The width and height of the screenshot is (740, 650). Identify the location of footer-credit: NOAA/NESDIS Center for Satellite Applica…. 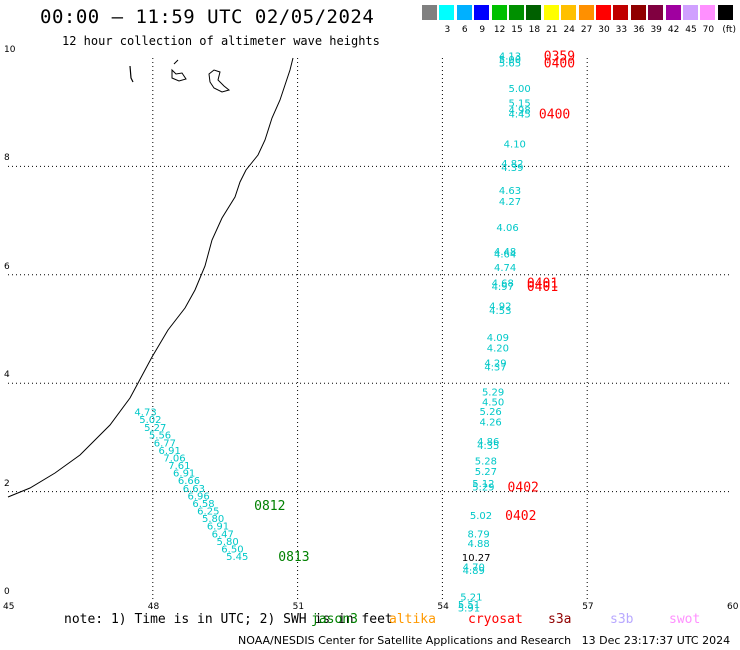
(484, 640).